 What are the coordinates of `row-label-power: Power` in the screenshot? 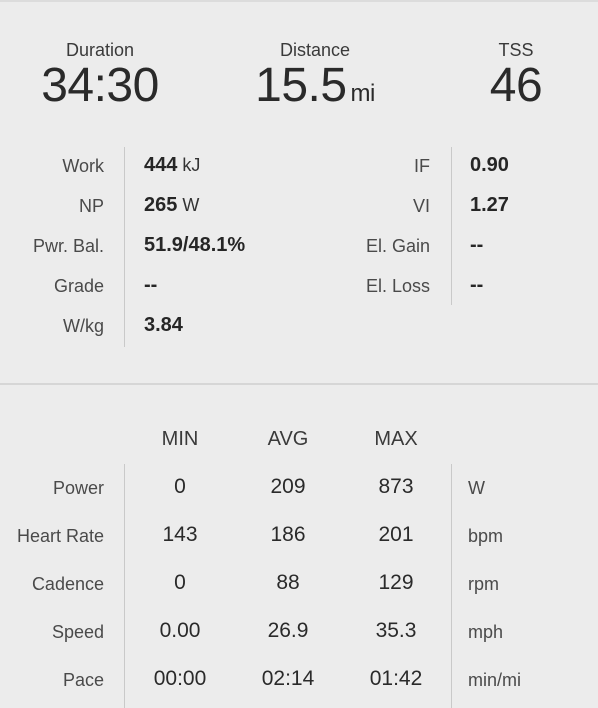 It's located at (78, 488).